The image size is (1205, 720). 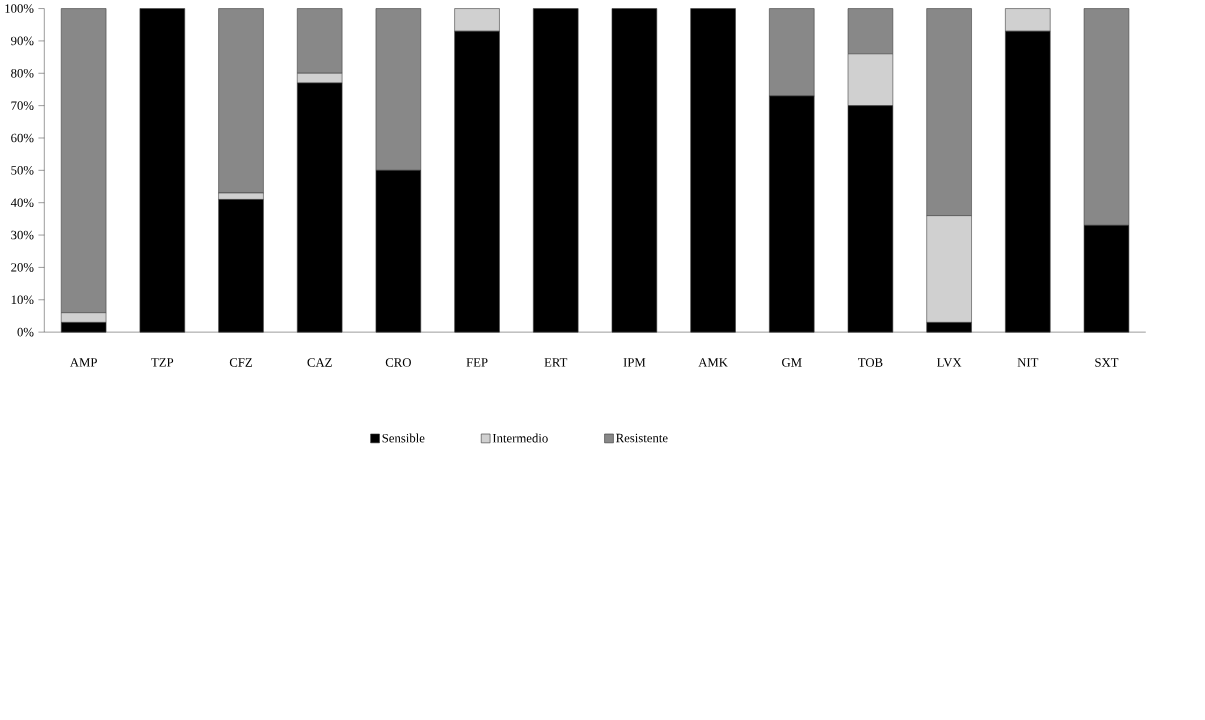 I want to click on x-tick-label: AMP, so click(x=83, y=362).